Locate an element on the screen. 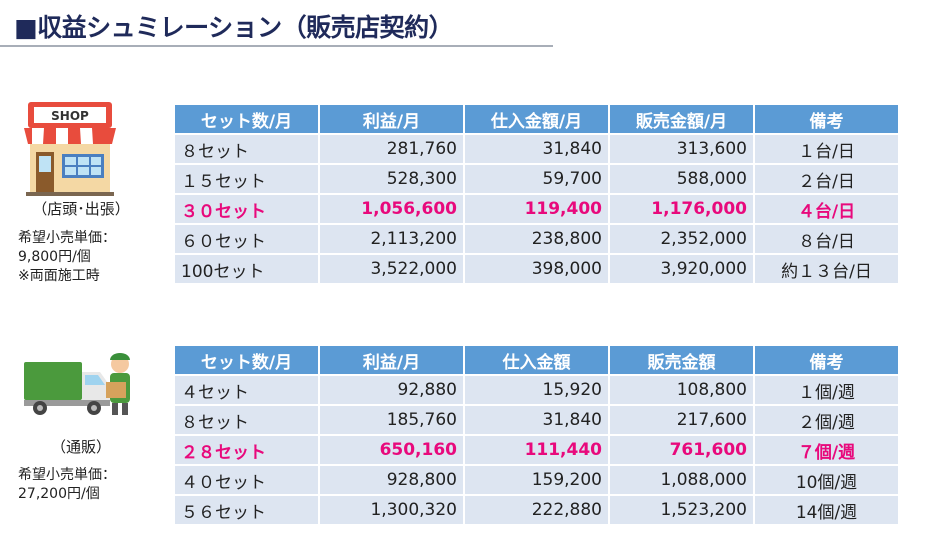 The height and width of the screenshot is (542, 925). cell-sales: 1,523,200 is located at coordinates (681, 510).